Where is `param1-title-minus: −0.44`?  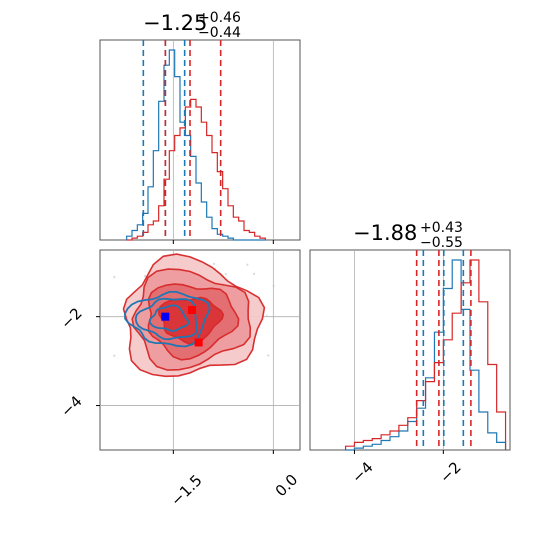
param1-title-minus: −0.44 is located at coordinates (219, 33).